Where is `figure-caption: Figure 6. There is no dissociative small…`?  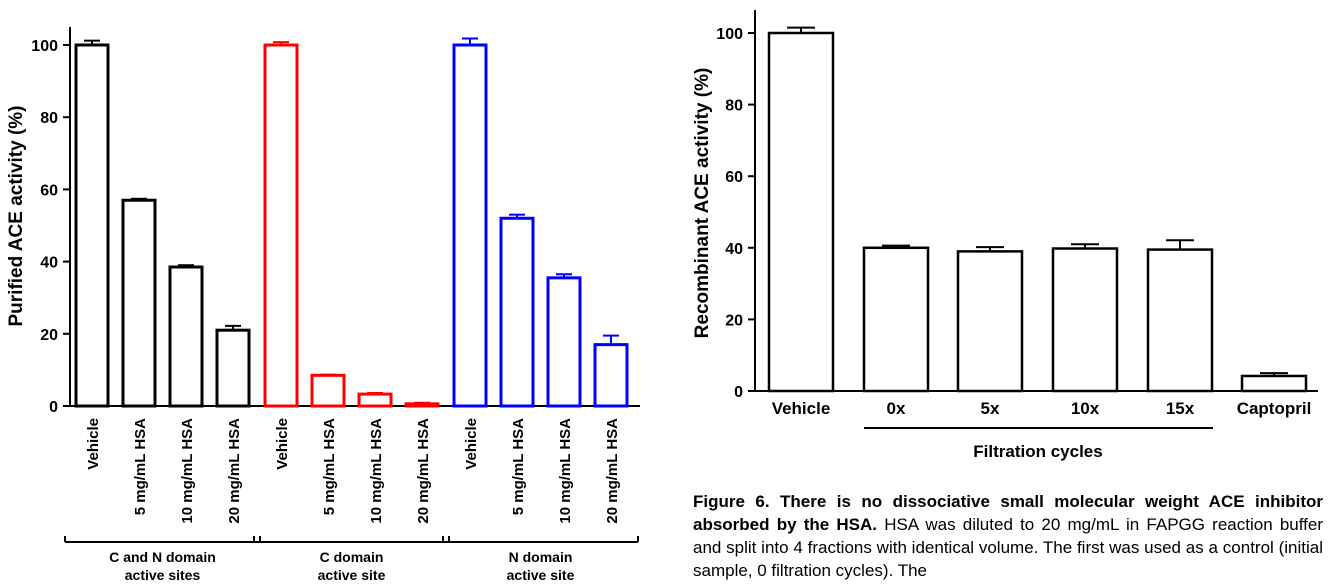
figure-caption: Figure 6. There is no dissociative small… is located at coordinates (1008, 536).